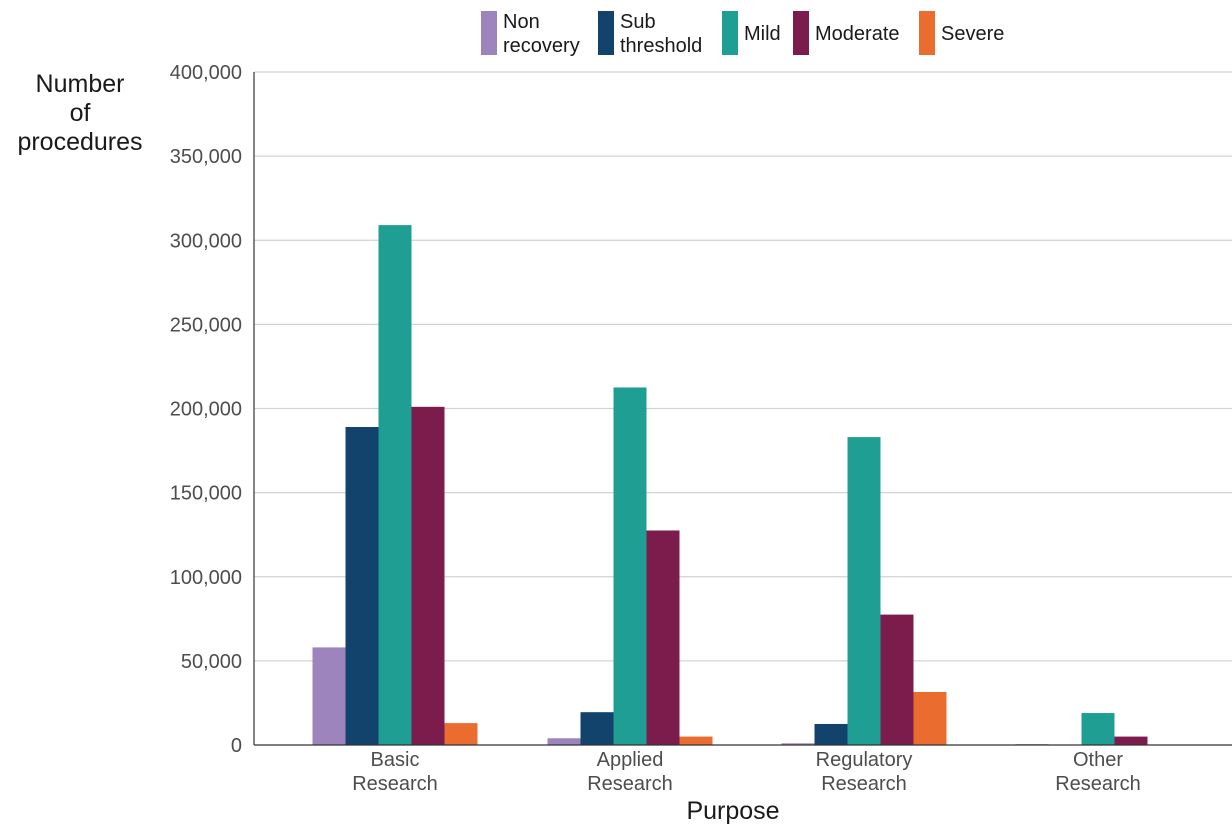 This screenshot has width=1232, height=826. I want to click on legend-label-line: Non, so click(521, 22).